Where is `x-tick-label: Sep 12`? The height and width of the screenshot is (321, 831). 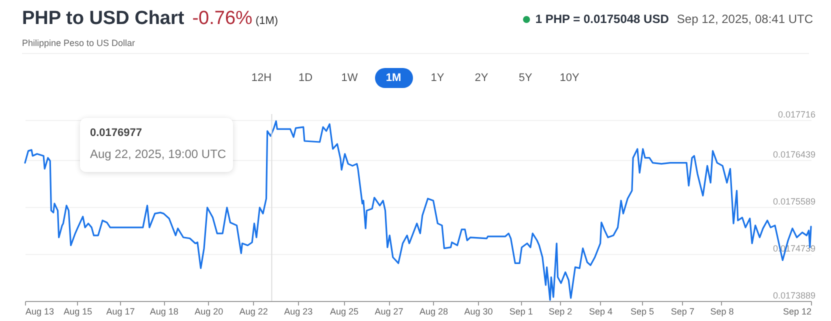 x-tick-label: Sep 12 is located at coordinates (797, 311).